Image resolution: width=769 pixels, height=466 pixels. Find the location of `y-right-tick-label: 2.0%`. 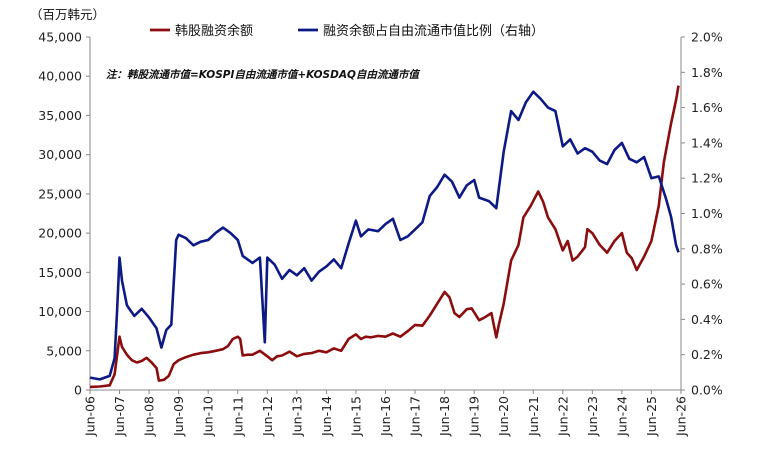

y-right-tick-label: 2.0% is located at coordinates (707, 37).